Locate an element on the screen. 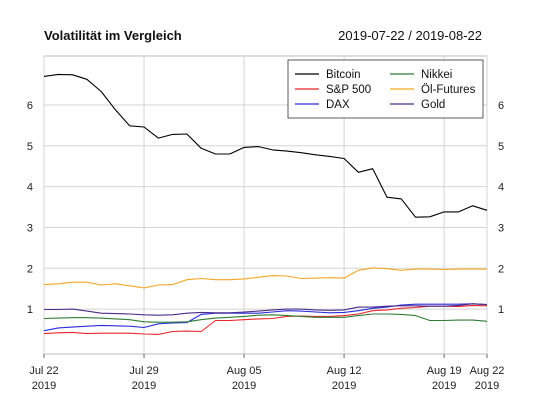  y-tick-label-left: 5 is located at coordinates (30, 147).